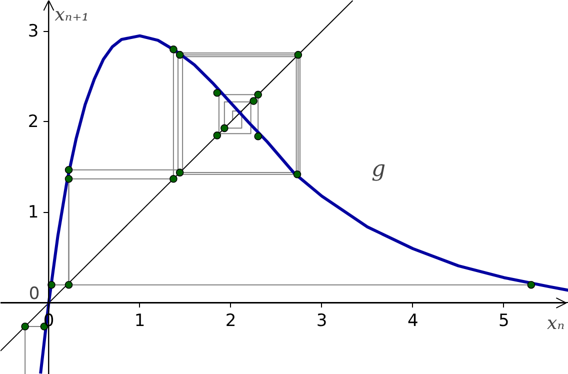  I want to click on x-tick-label: 5, so click(504, 320).